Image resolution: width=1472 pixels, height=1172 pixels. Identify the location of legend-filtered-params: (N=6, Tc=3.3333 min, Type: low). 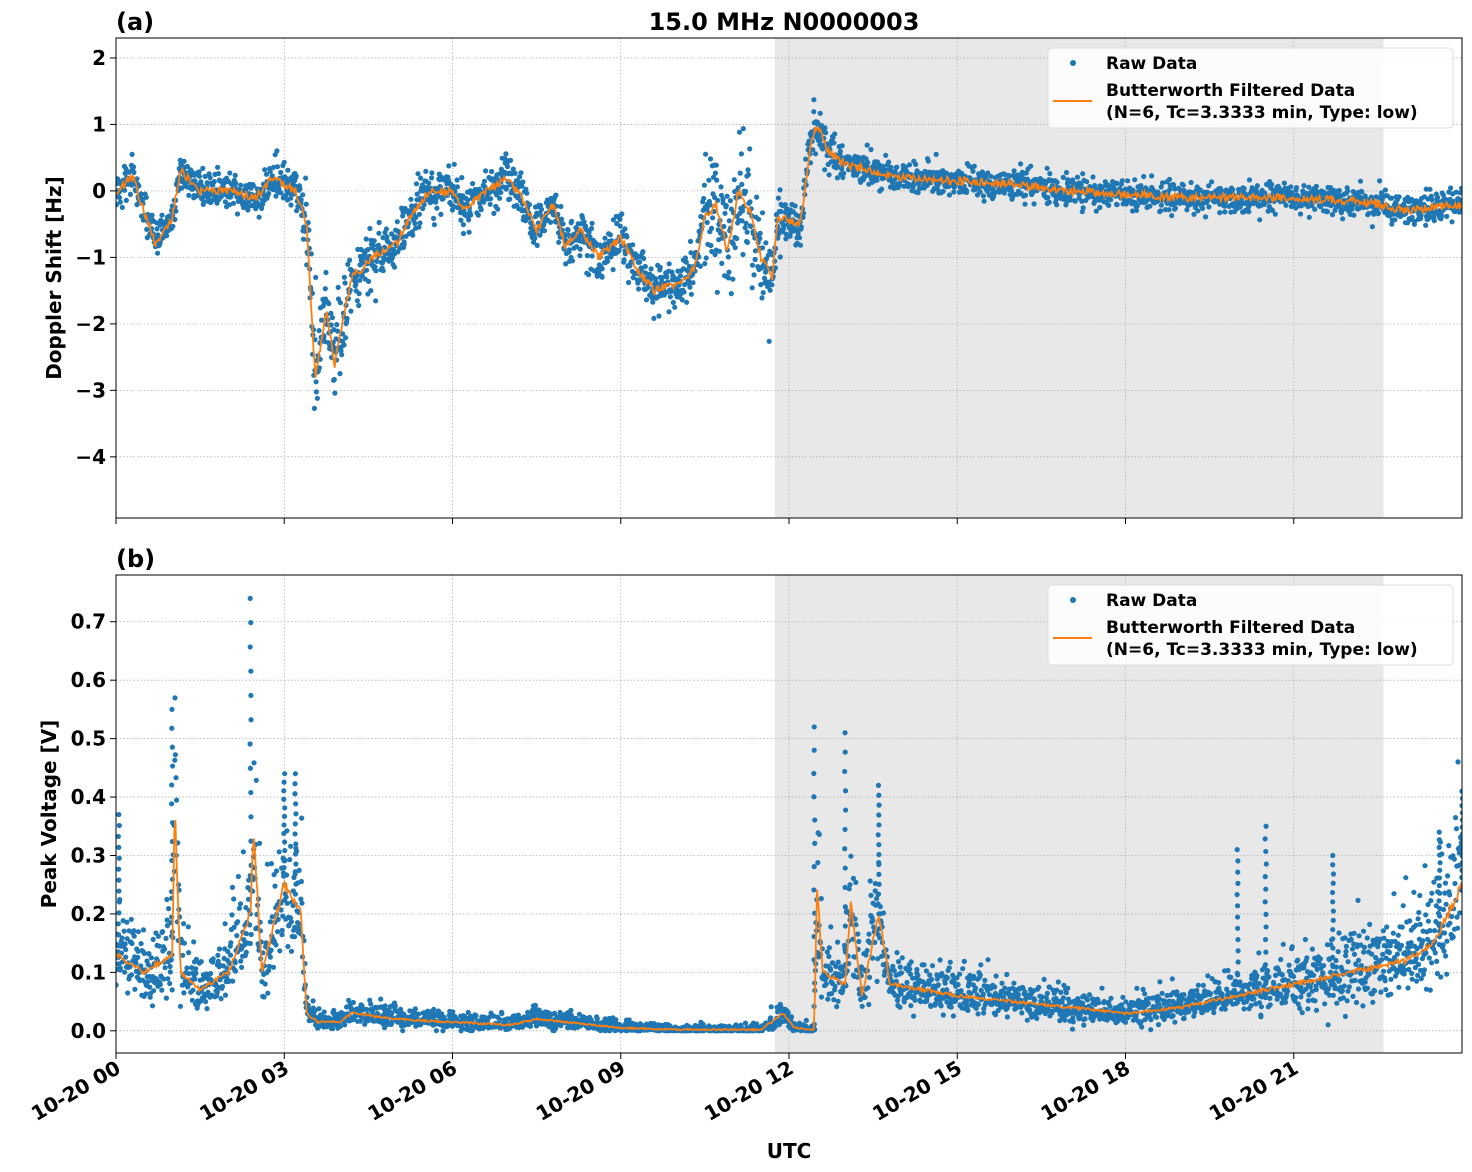
(1262, 113).